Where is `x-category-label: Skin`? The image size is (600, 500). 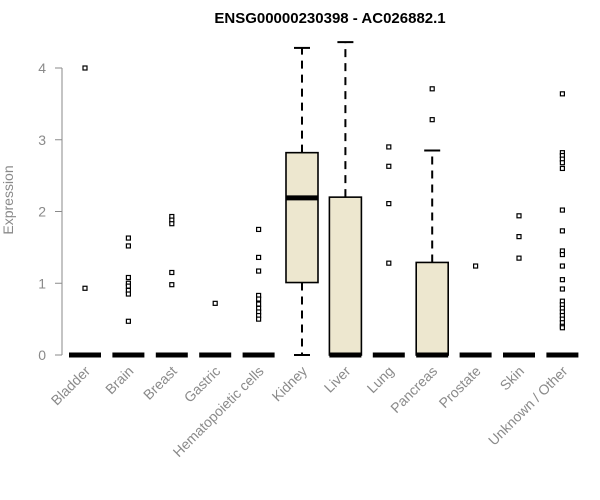
x-category-label: Skin is located at coordinates (512, 378).